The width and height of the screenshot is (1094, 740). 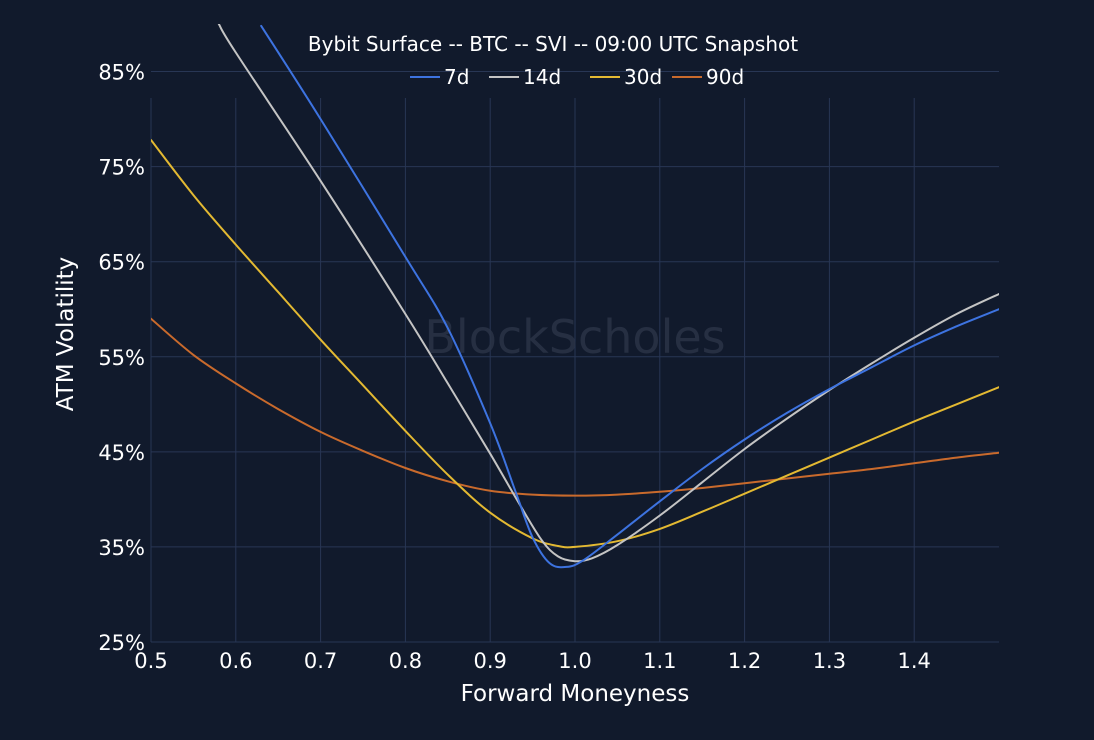 What do you see at coordinates (744, 661) in the screenshot?
I see `x-tick-label: 1.2` at bounding box center [744, 661].